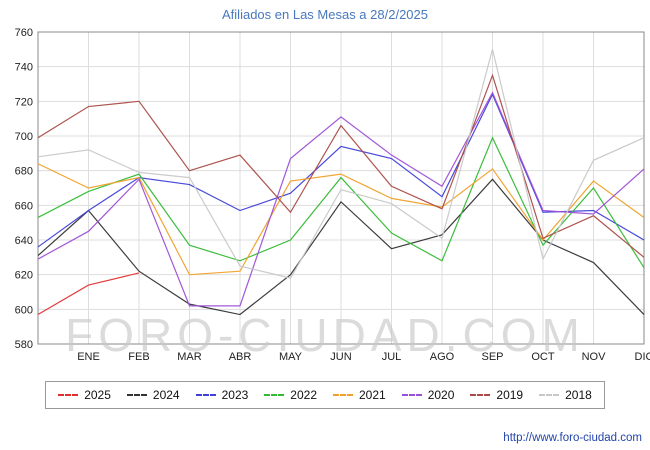  Describe the element at coordinates (24, 172) in the screenshot. I see `y-tick-label: 680` at that location.